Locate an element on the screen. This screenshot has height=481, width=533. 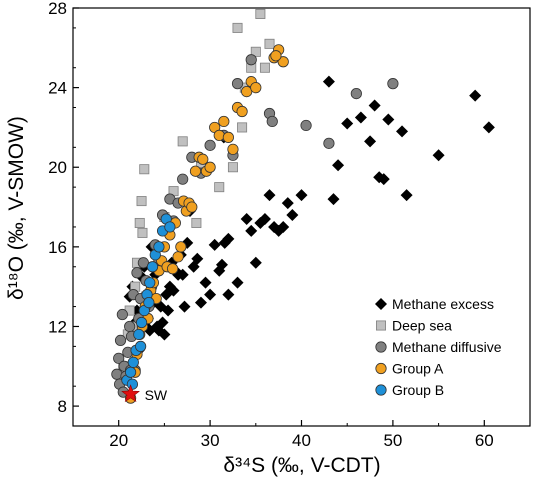
sw-label: SW is located at coordinates (156, 395).